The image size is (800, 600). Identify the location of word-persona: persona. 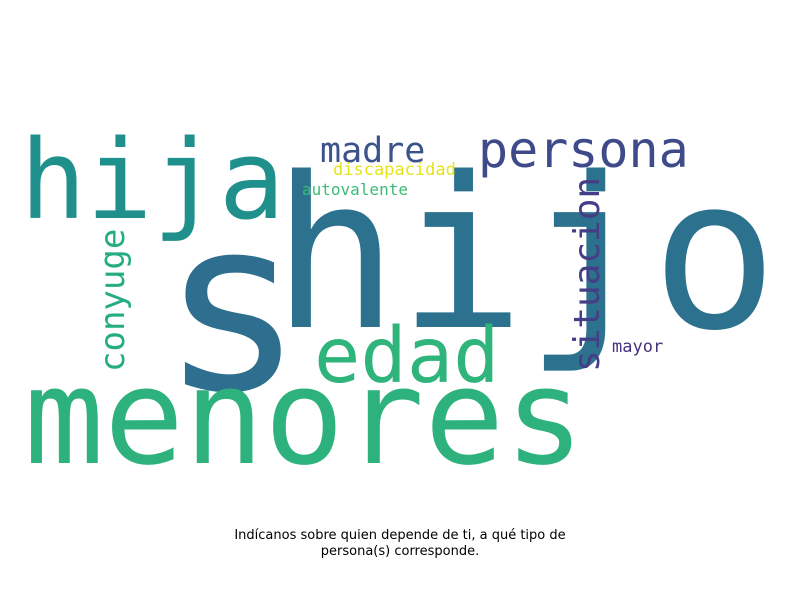
(583, 150).